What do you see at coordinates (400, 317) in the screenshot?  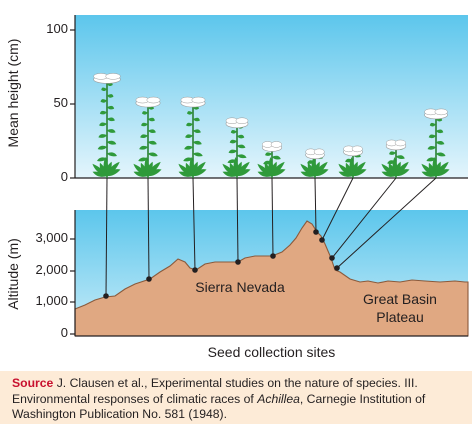 I see `great-basin-label-line2: Plateau` at bounding box center [400, 317].